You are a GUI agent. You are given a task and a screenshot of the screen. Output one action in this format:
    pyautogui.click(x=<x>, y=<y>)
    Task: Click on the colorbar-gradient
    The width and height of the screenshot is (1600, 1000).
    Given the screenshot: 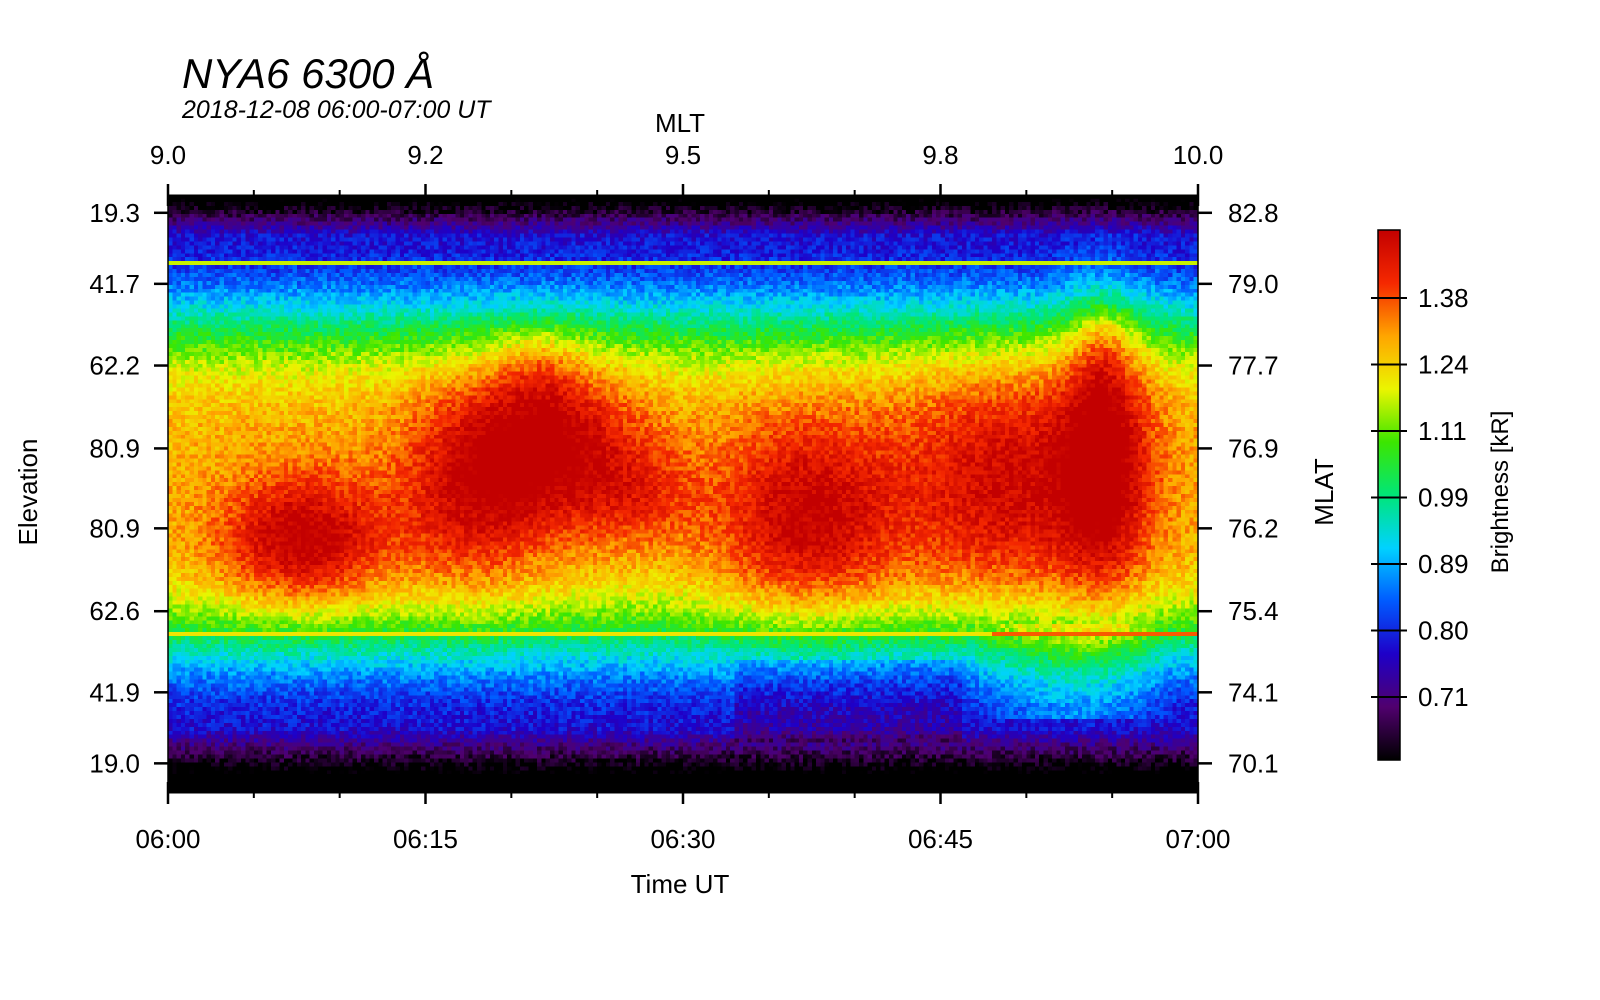 What is the action you would take?
    pyautogui.click(x=1389, y=495)
    